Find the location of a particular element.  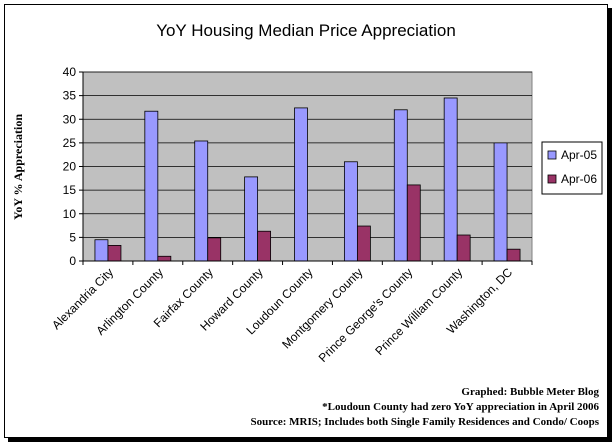

category-label: Prince William County is located at coordinates (418, 311).